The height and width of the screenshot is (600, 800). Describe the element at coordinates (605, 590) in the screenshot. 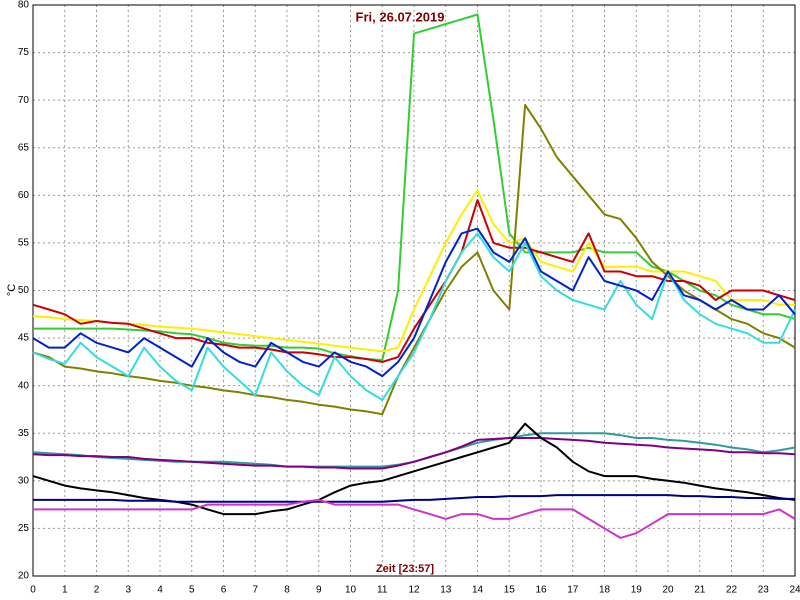

I see `x-tick-label: 18` at that location.